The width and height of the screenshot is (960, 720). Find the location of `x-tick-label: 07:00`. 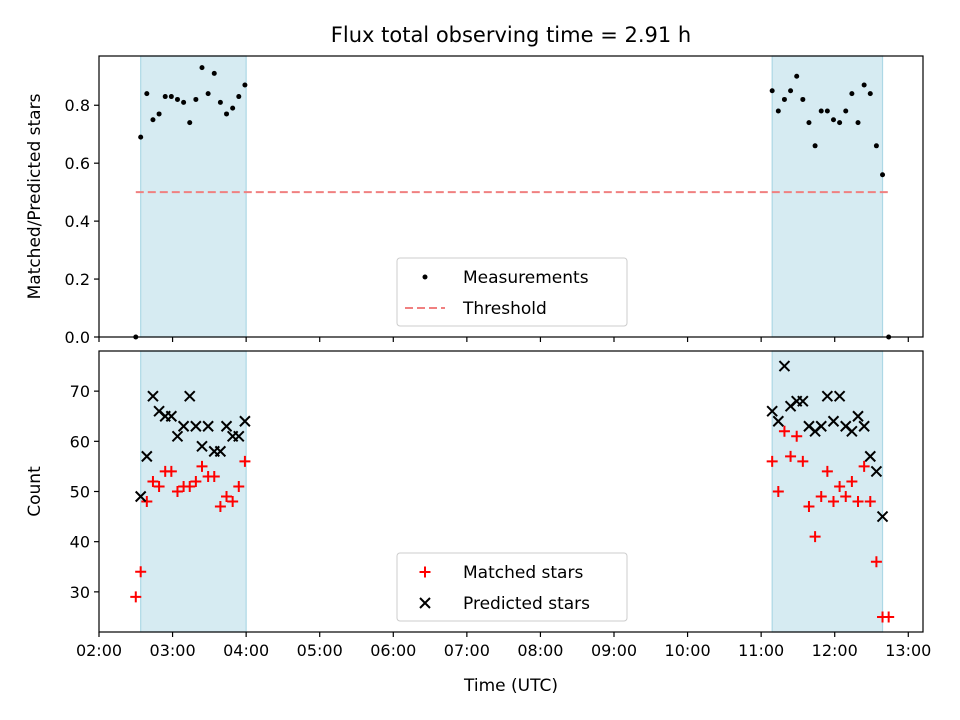

x-tick-label: 07:00 is located at coordinates (467, 650).